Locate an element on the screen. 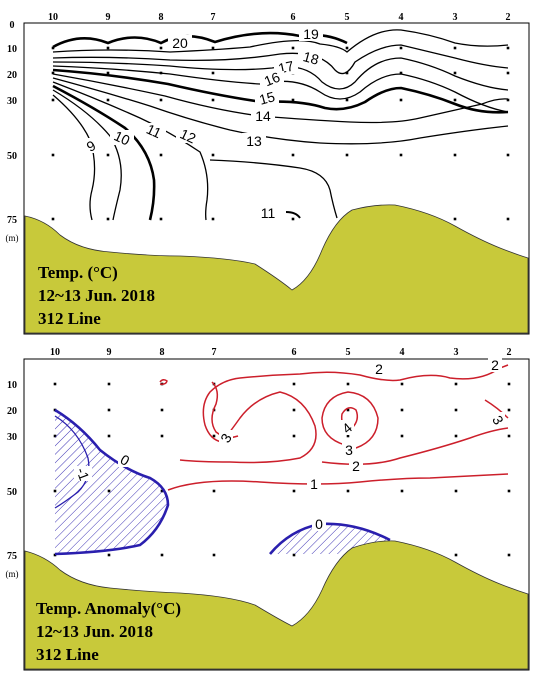 The height and width of the screenshot is (678, 540). contour-label: 16 is located at coordinates (272, 79).